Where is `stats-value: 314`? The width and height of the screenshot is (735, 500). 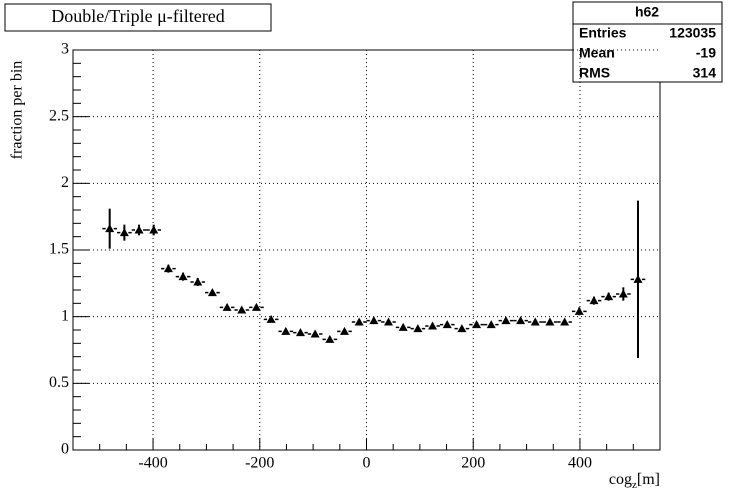 stats-value: 314 is located at coordinates (705, 73).